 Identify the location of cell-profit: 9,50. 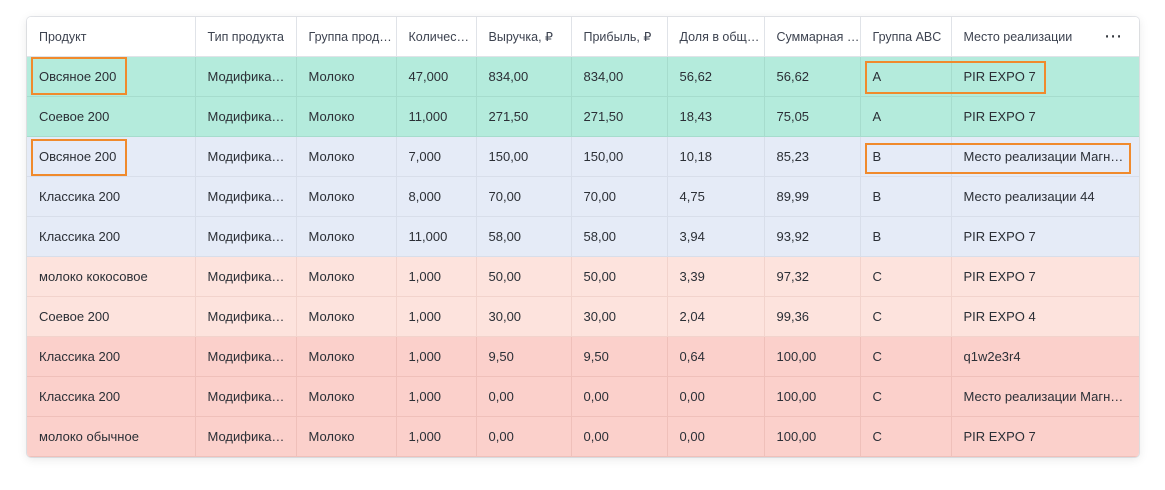
(619, 356).